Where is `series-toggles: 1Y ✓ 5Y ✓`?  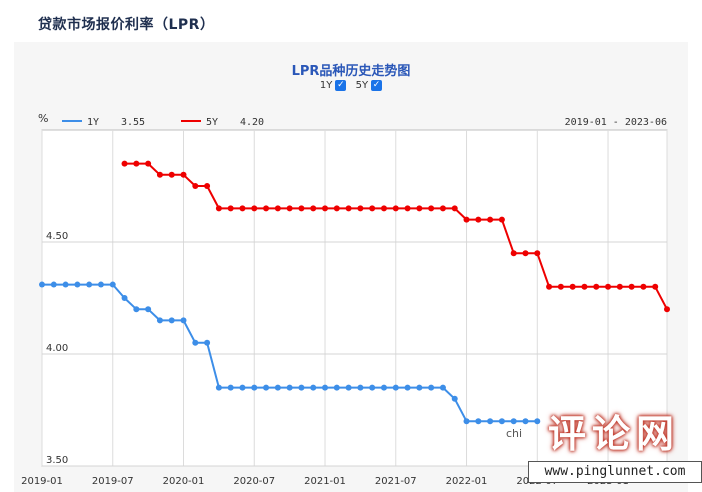 series-toggles: 1Y ✓ 5Y ✓ is located at coordinates (351, 85).